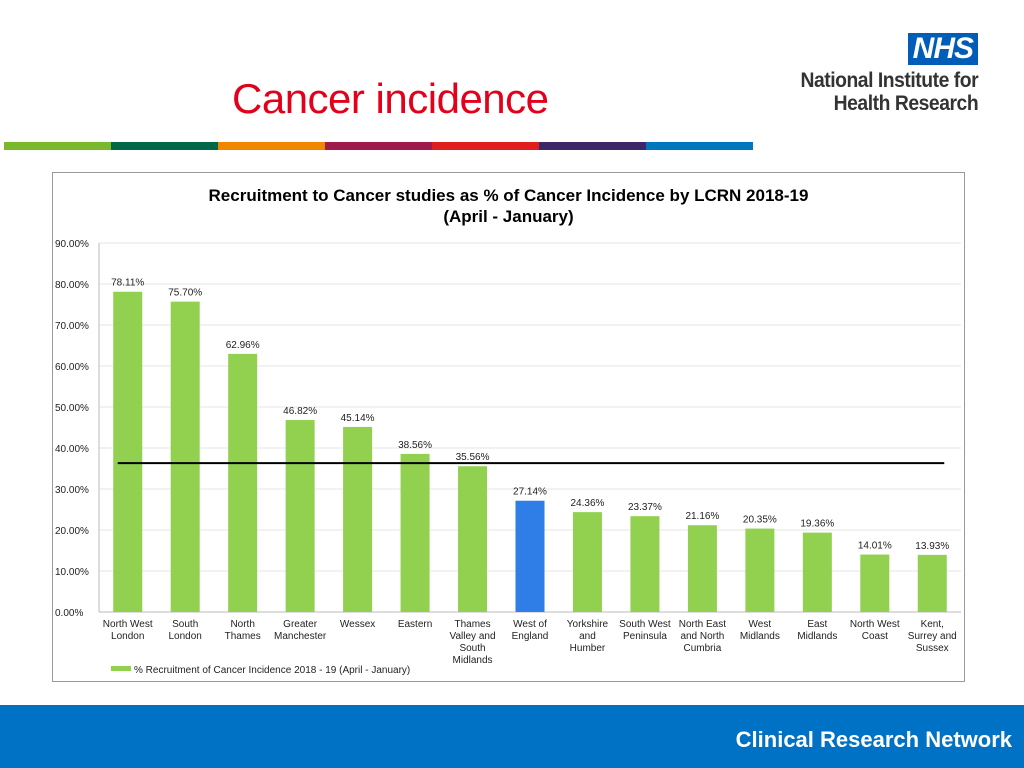 This screenshot has width=1024, height=768. I want to click on x-tick-label: and, so click(587, 636).